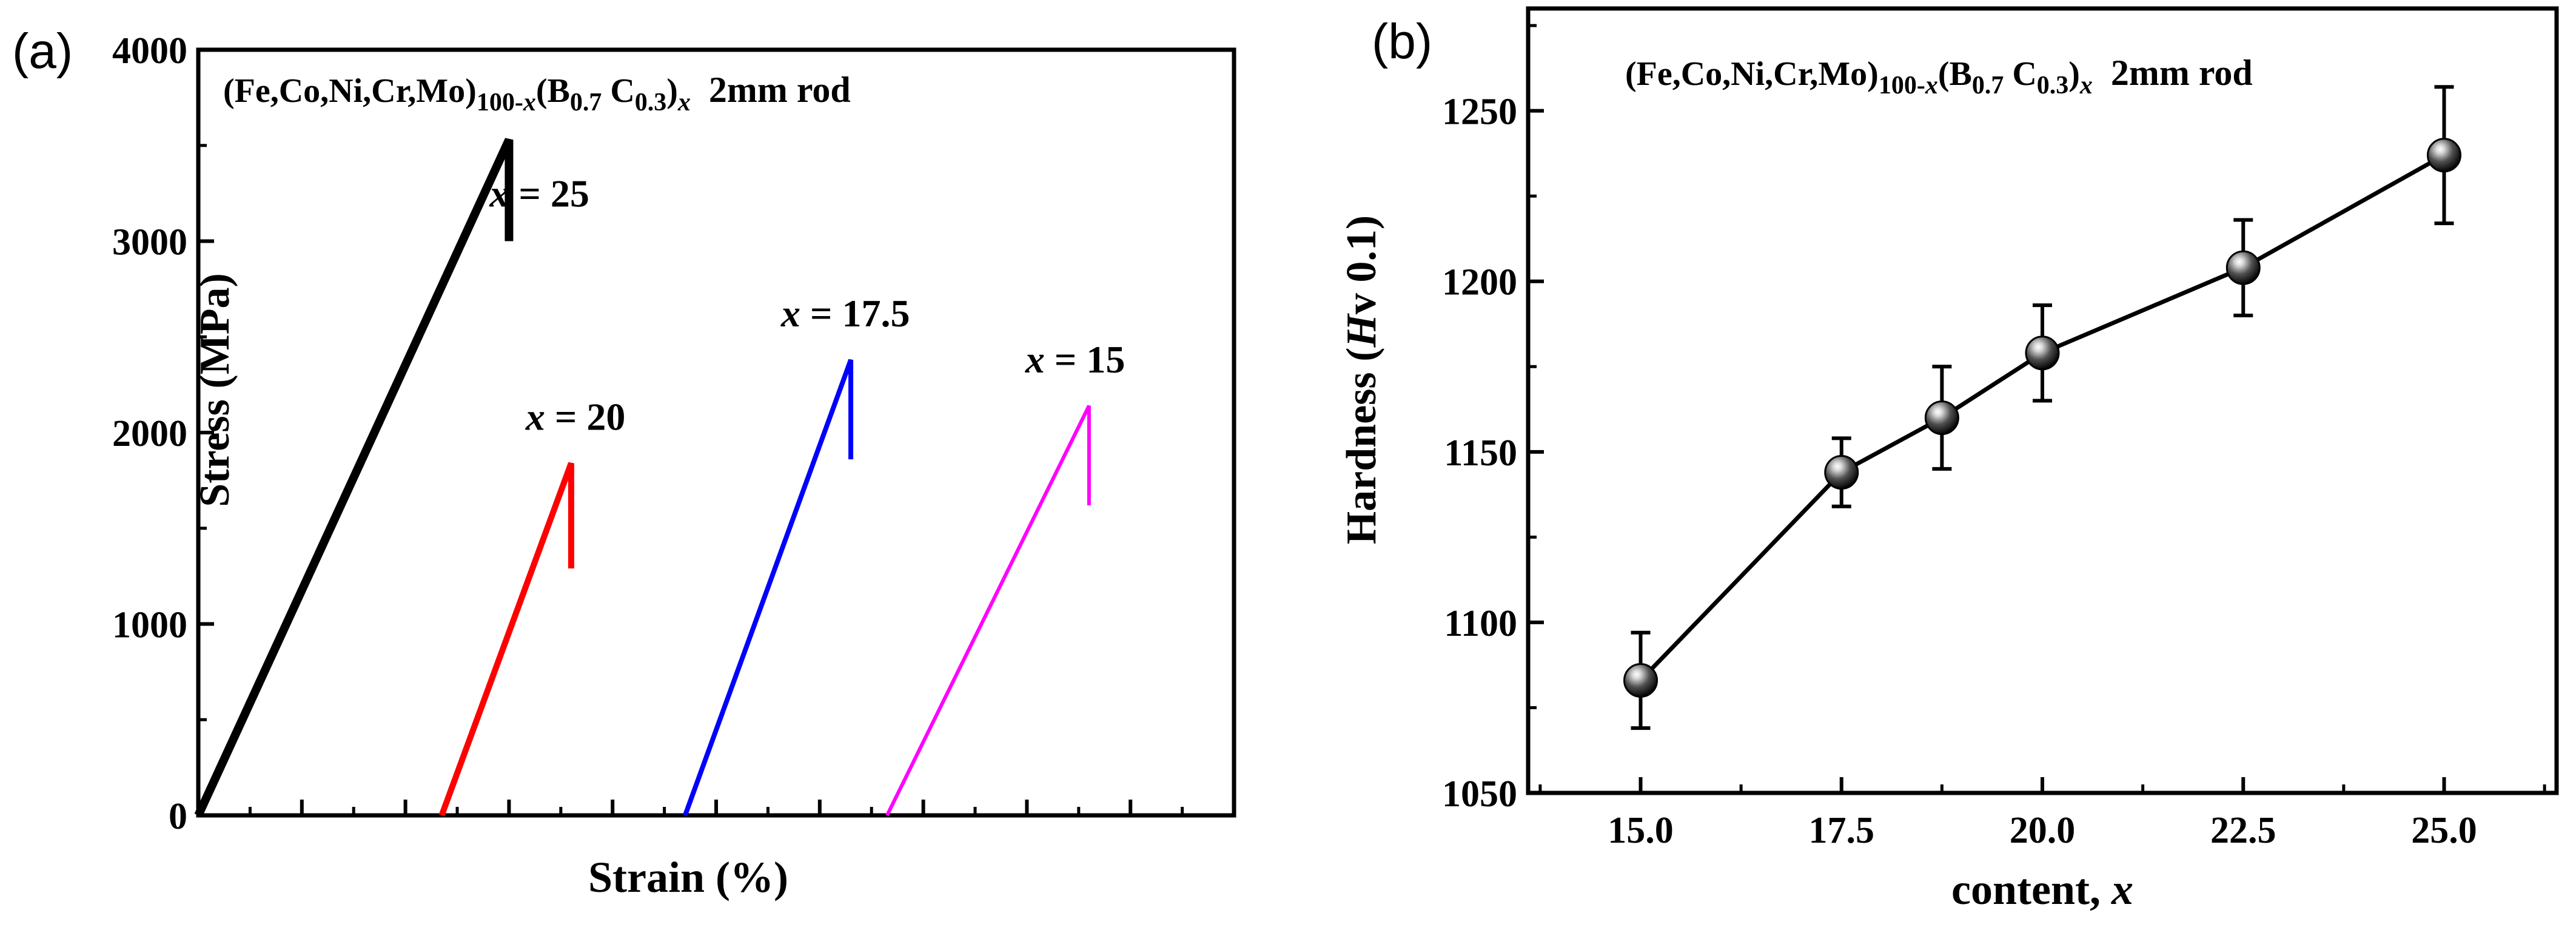 The height and width of the screenshot is (927, 2576). I want to click on panel-a-y-axis-label: Stress (MPa), so click(215, 390).